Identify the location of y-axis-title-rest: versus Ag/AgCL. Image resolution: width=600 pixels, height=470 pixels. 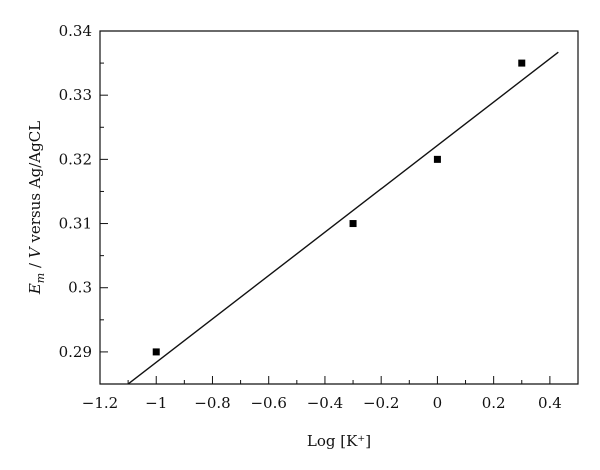
(35, 184).